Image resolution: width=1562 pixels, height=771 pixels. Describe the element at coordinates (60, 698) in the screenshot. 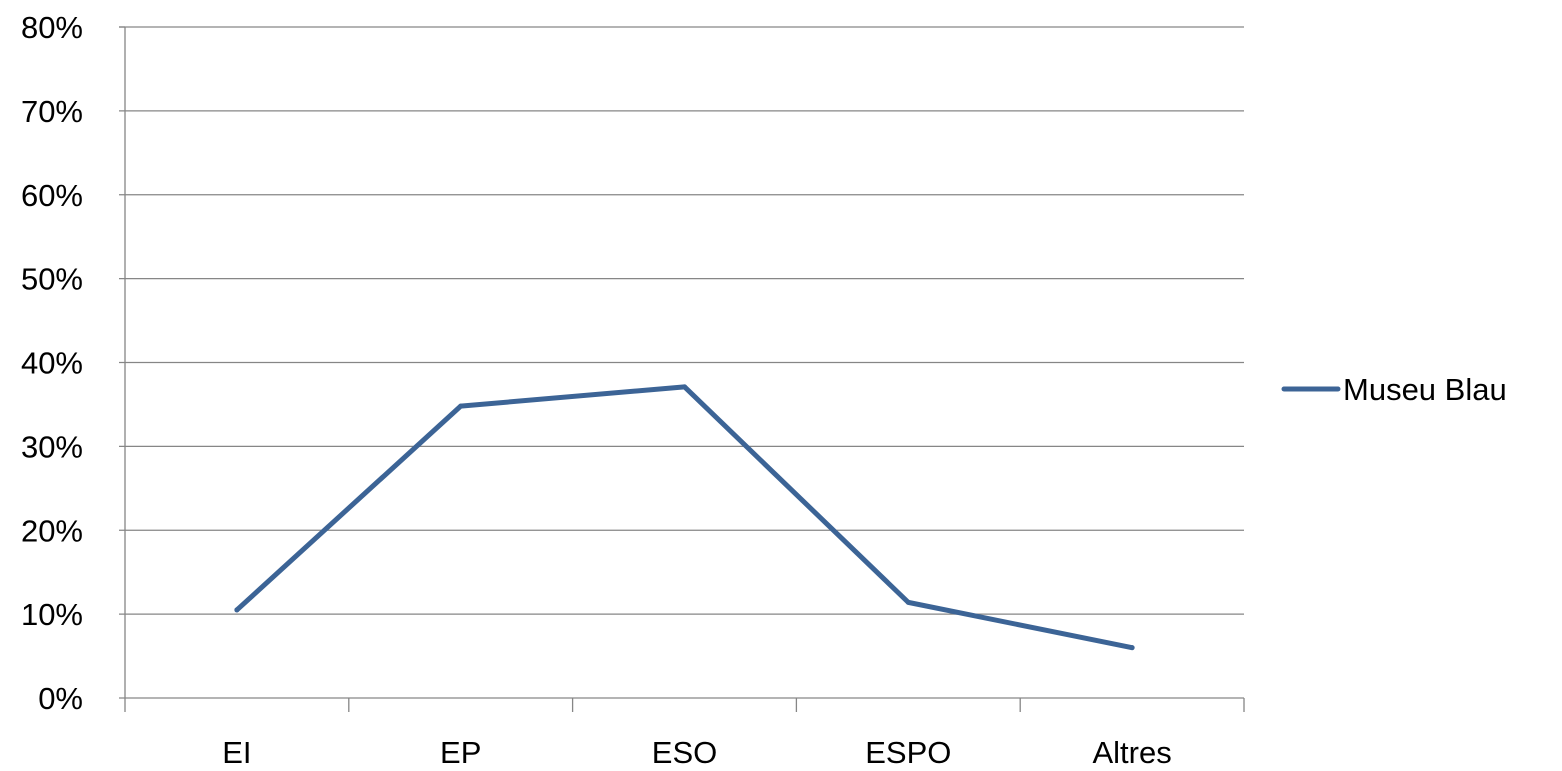

I see `y-tick-label: 0%` at that location.